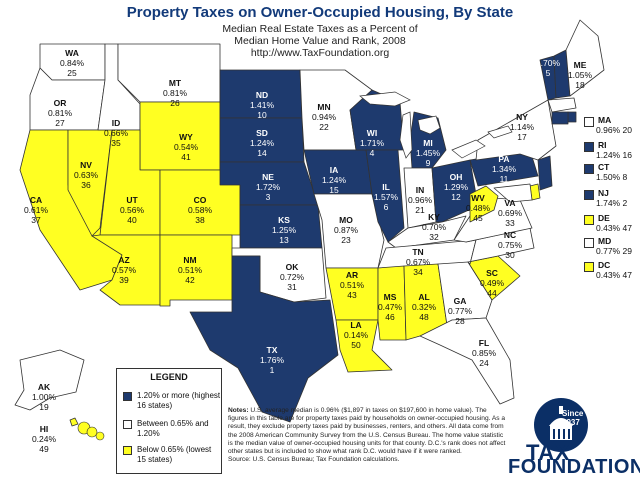  What do you see at coordinates (604, 167) in the screenshot?
I see `side-label-ct: CT` at bounding box center [604, 167].